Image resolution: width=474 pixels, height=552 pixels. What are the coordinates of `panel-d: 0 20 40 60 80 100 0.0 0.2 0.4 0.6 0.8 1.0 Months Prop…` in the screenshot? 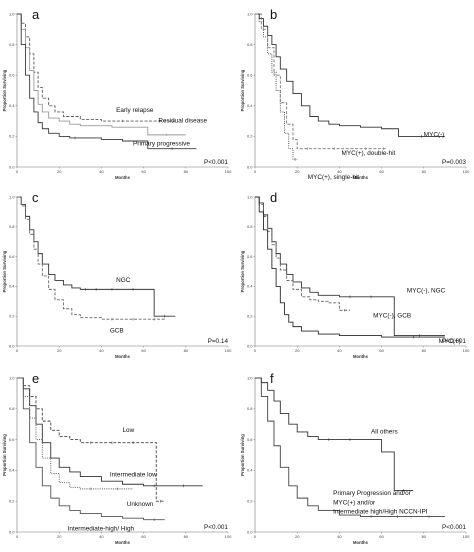 It's located at (355, 274).